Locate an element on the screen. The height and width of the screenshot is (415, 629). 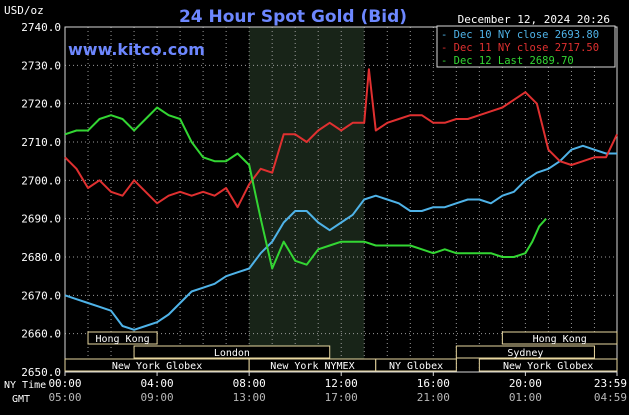
y-tick-label: 2720.0 is located at coordinates (41, 104).